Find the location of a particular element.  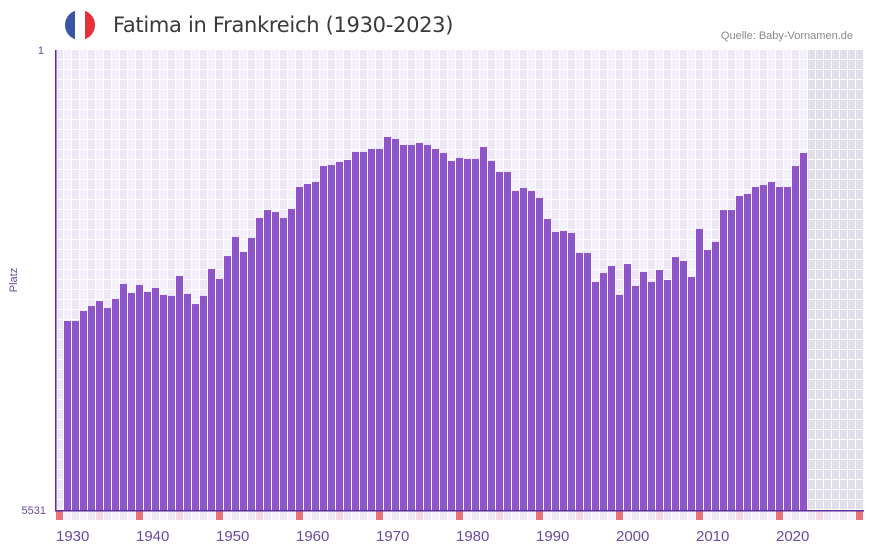

bar-1988 is located at coordinates (523, 349).